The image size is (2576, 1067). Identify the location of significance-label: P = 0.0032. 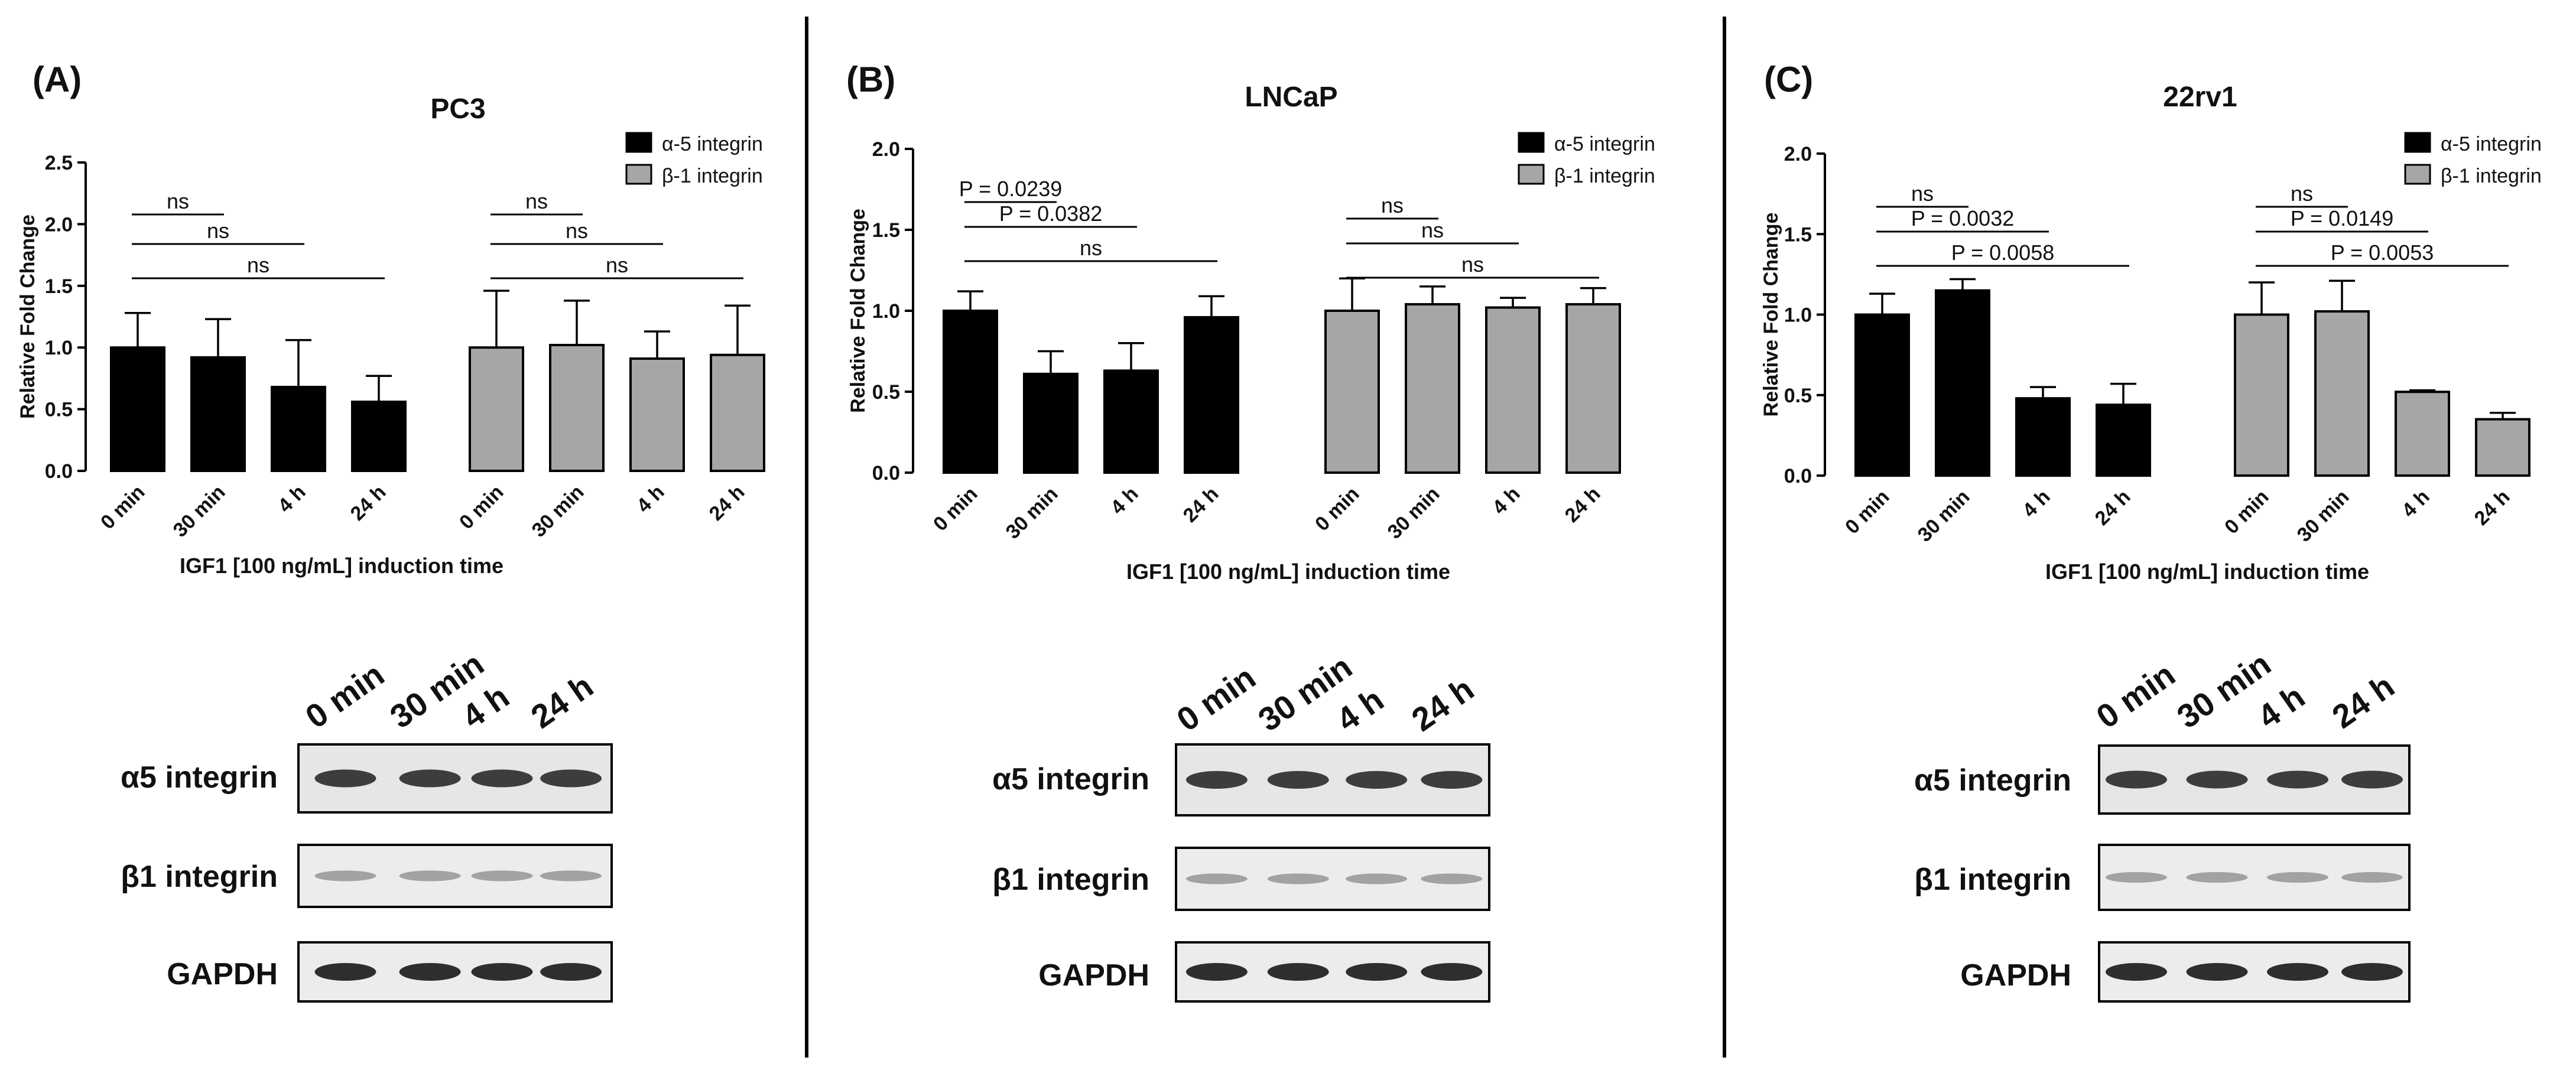
(1963, 218).